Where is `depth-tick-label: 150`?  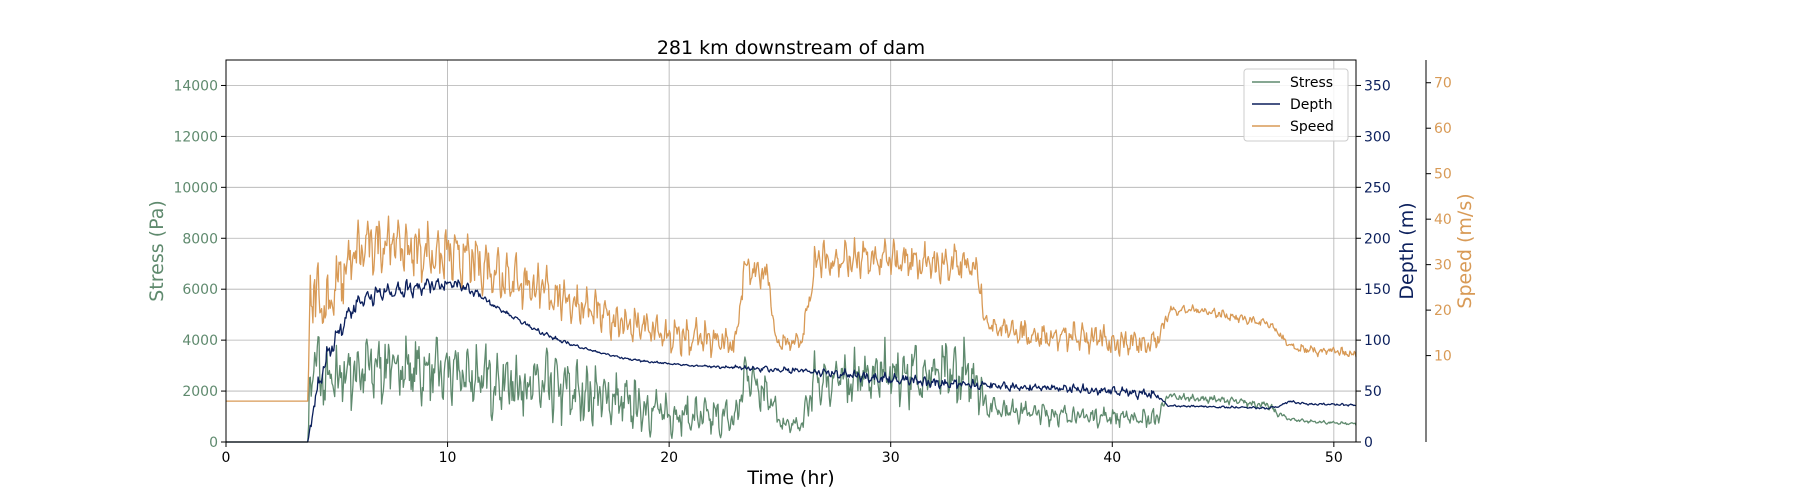 depth-tick-label: 150 is located at coordinates (1377, 290).